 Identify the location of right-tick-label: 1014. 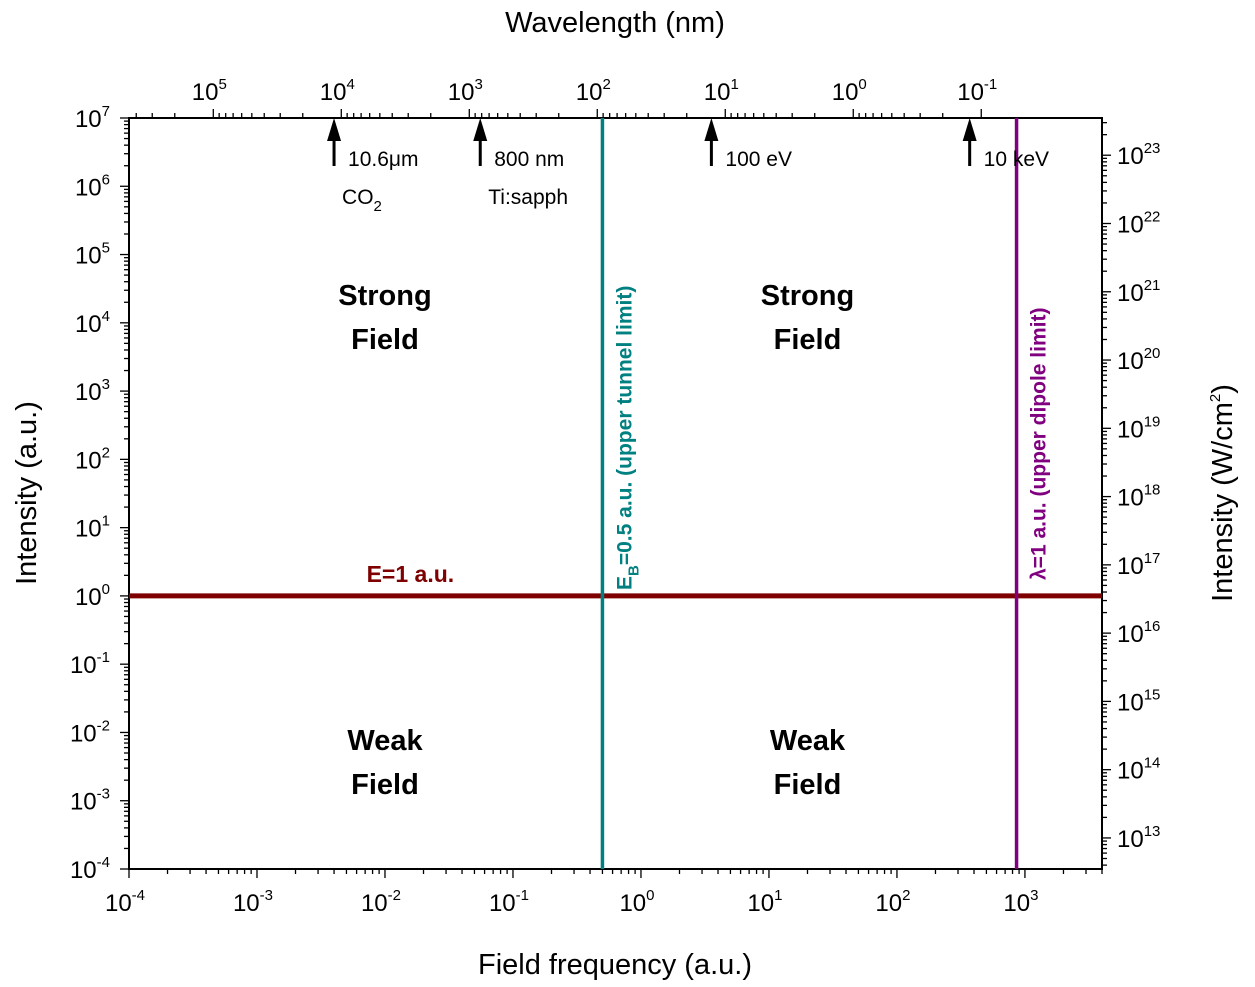
(1138, 770).